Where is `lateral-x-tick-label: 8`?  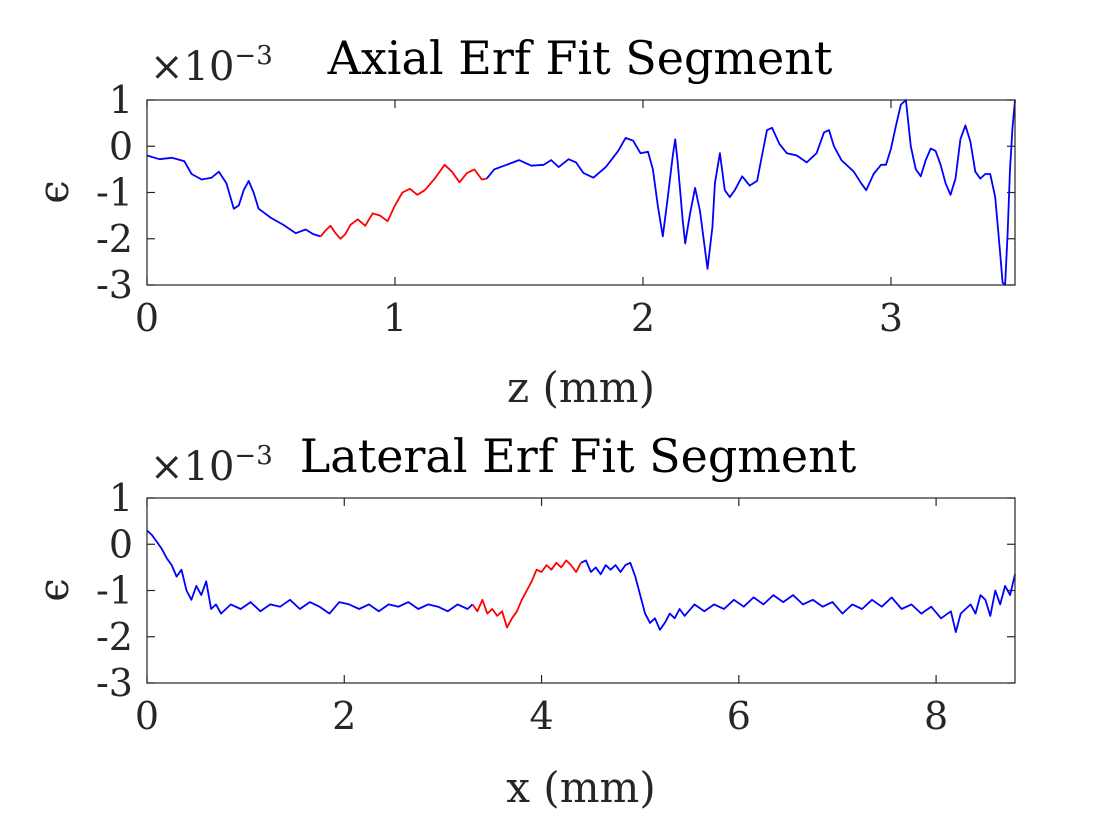
lateral-x-tick-label: 8 is located at coordinates (936, 716).